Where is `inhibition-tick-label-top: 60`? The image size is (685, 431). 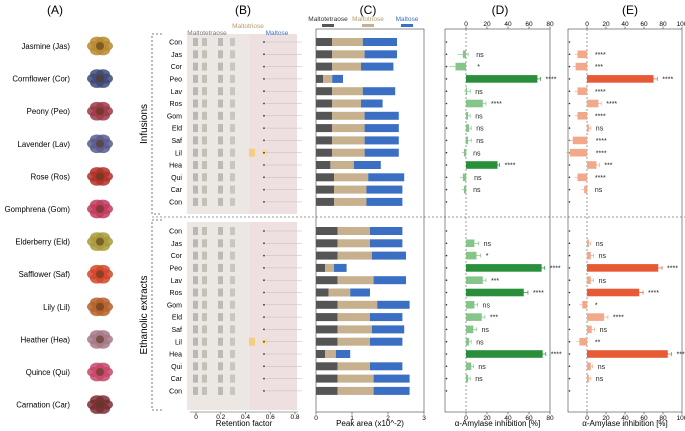 inhibition-tick-label-top: 60 is located at coordinates (529, 24).